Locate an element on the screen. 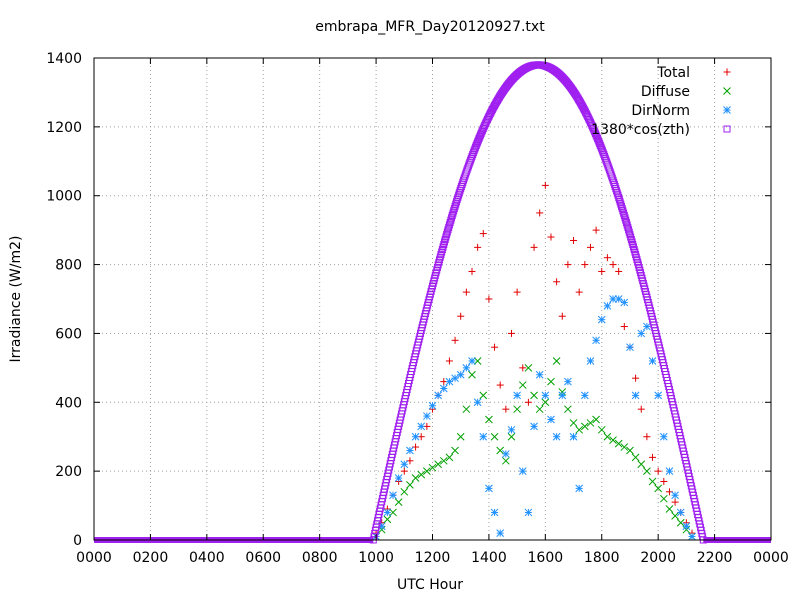  legend-label: Total is located at coordinates (673, 73).